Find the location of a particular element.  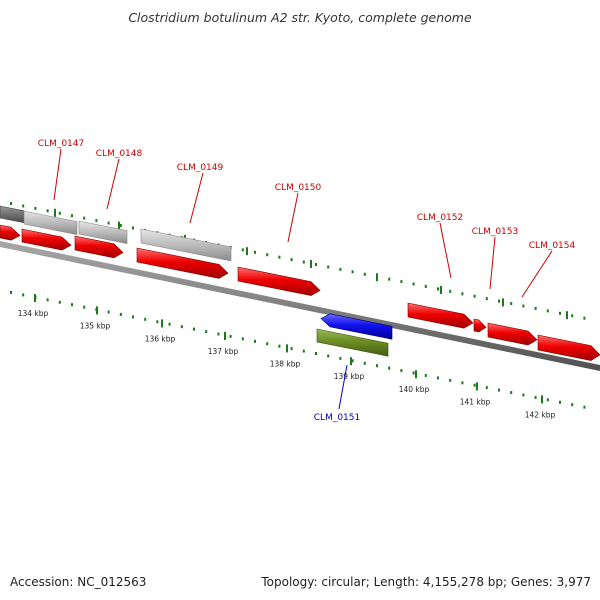

kbp-tick-label: 136 kbp is located at coordinates (160, 338).